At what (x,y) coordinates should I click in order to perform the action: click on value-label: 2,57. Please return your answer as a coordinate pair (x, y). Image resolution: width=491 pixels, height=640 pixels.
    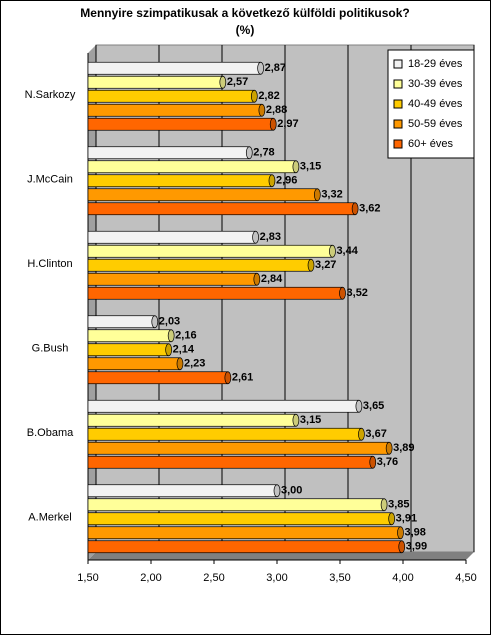
    Looking at the image, I should click on (237, 82).